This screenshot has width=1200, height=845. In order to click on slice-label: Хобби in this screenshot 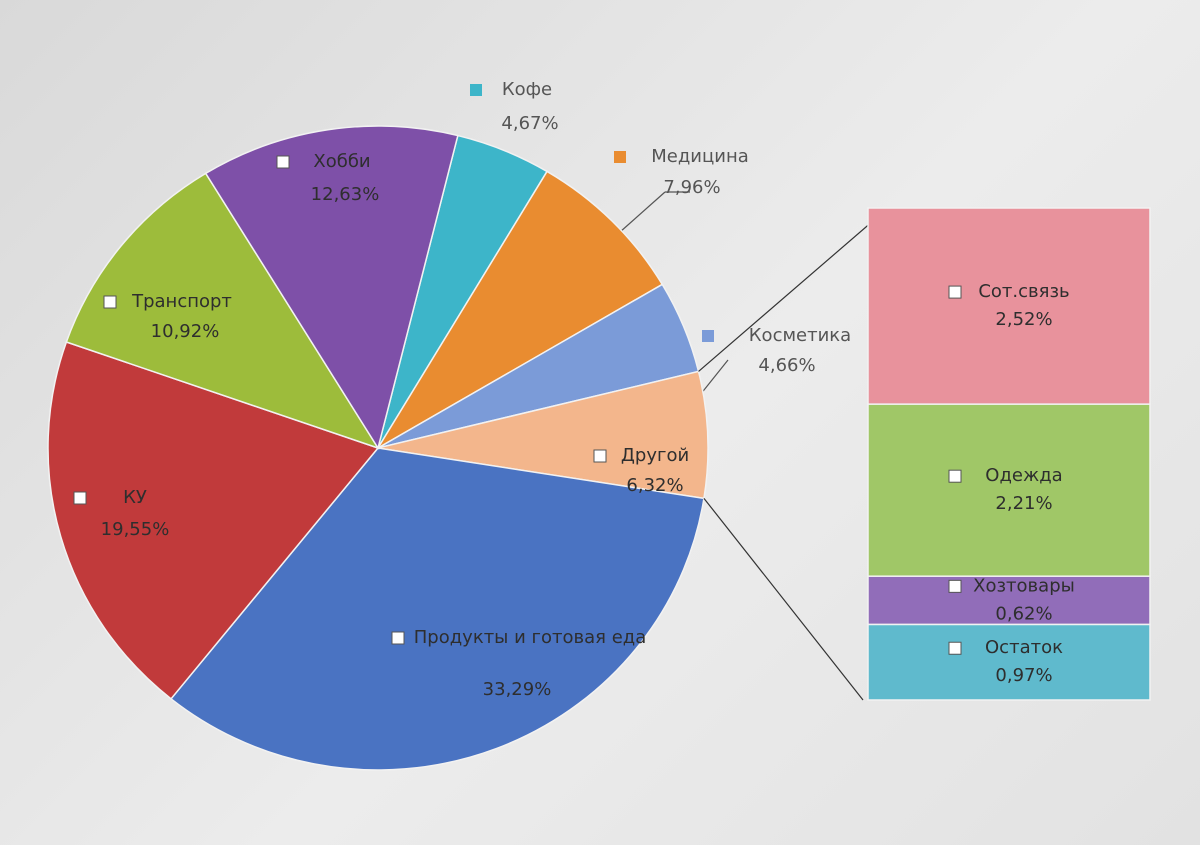, I will do `click(341, 161)`.